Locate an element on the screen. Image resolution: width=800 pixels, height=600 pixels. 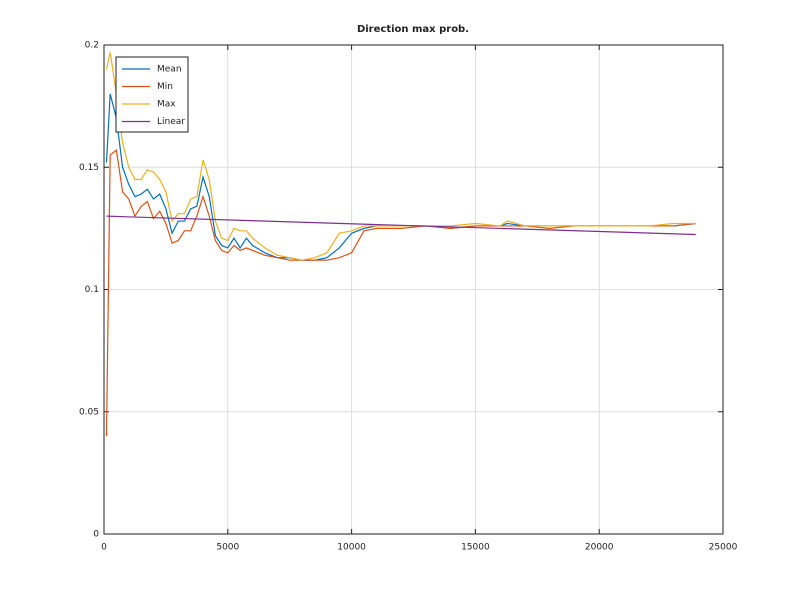
x-tick-label: 15000 is located at coordinates (475, 548).